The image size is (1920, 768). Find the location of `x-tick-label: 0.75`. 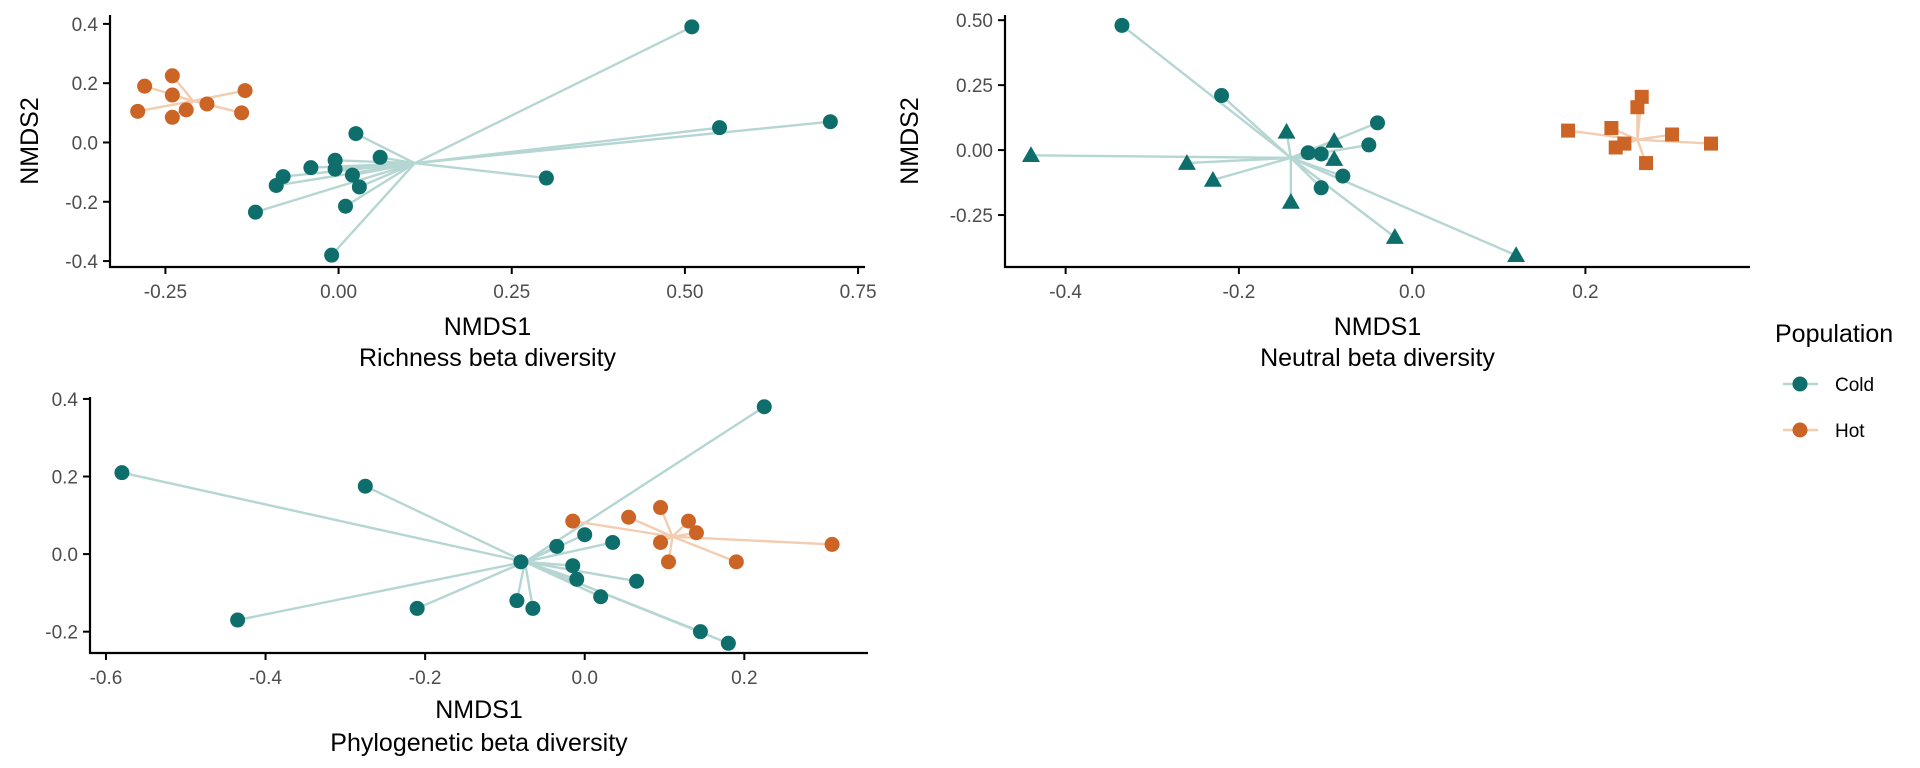

x-tick-label: 0.75 is located at coordinates (858, 292).